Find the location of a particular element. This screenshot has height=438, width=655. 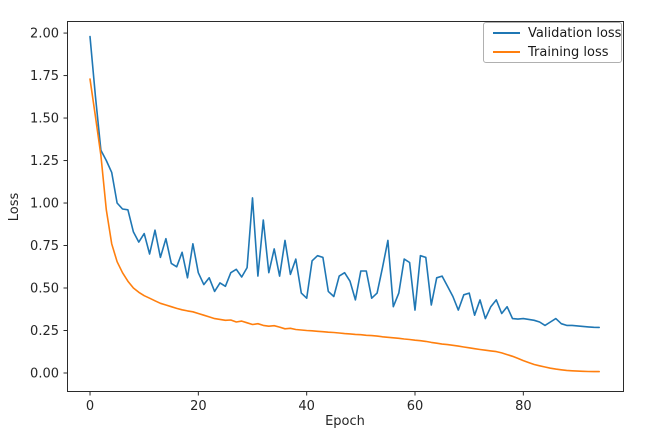

y-tick-label: 1.50 is located at coordinates (44, 119).